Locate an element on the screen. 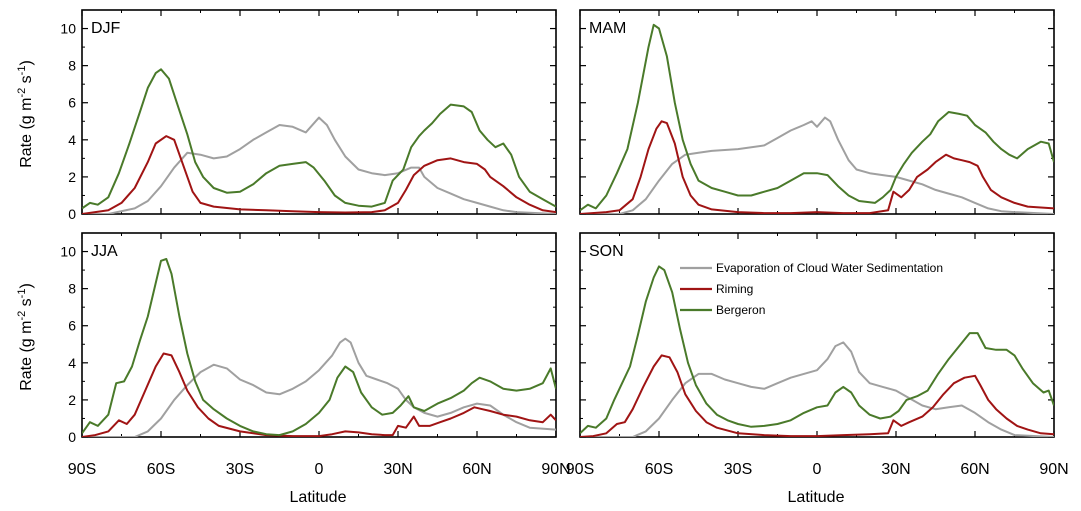 The height and width of the screenshot is (511, 1081). y-axis-label-bottom: Rate (g m-2 s-1) is located at coordinates (25, 337).